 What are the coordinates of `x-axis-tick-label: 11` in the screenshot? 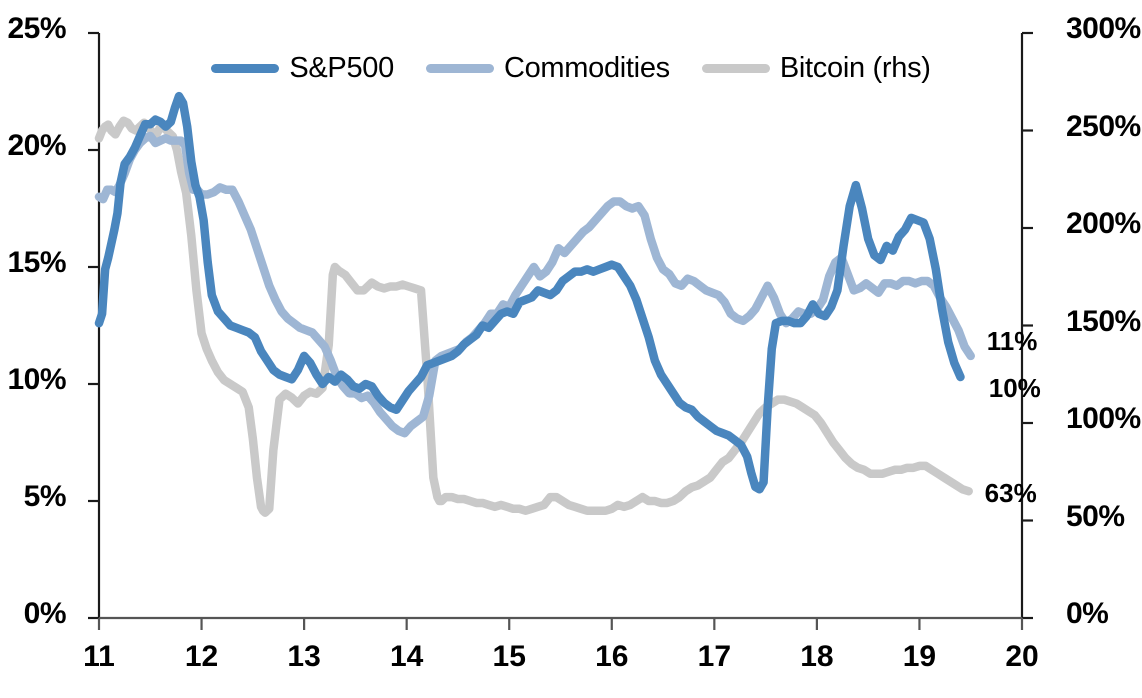 It's located at (99, 656).